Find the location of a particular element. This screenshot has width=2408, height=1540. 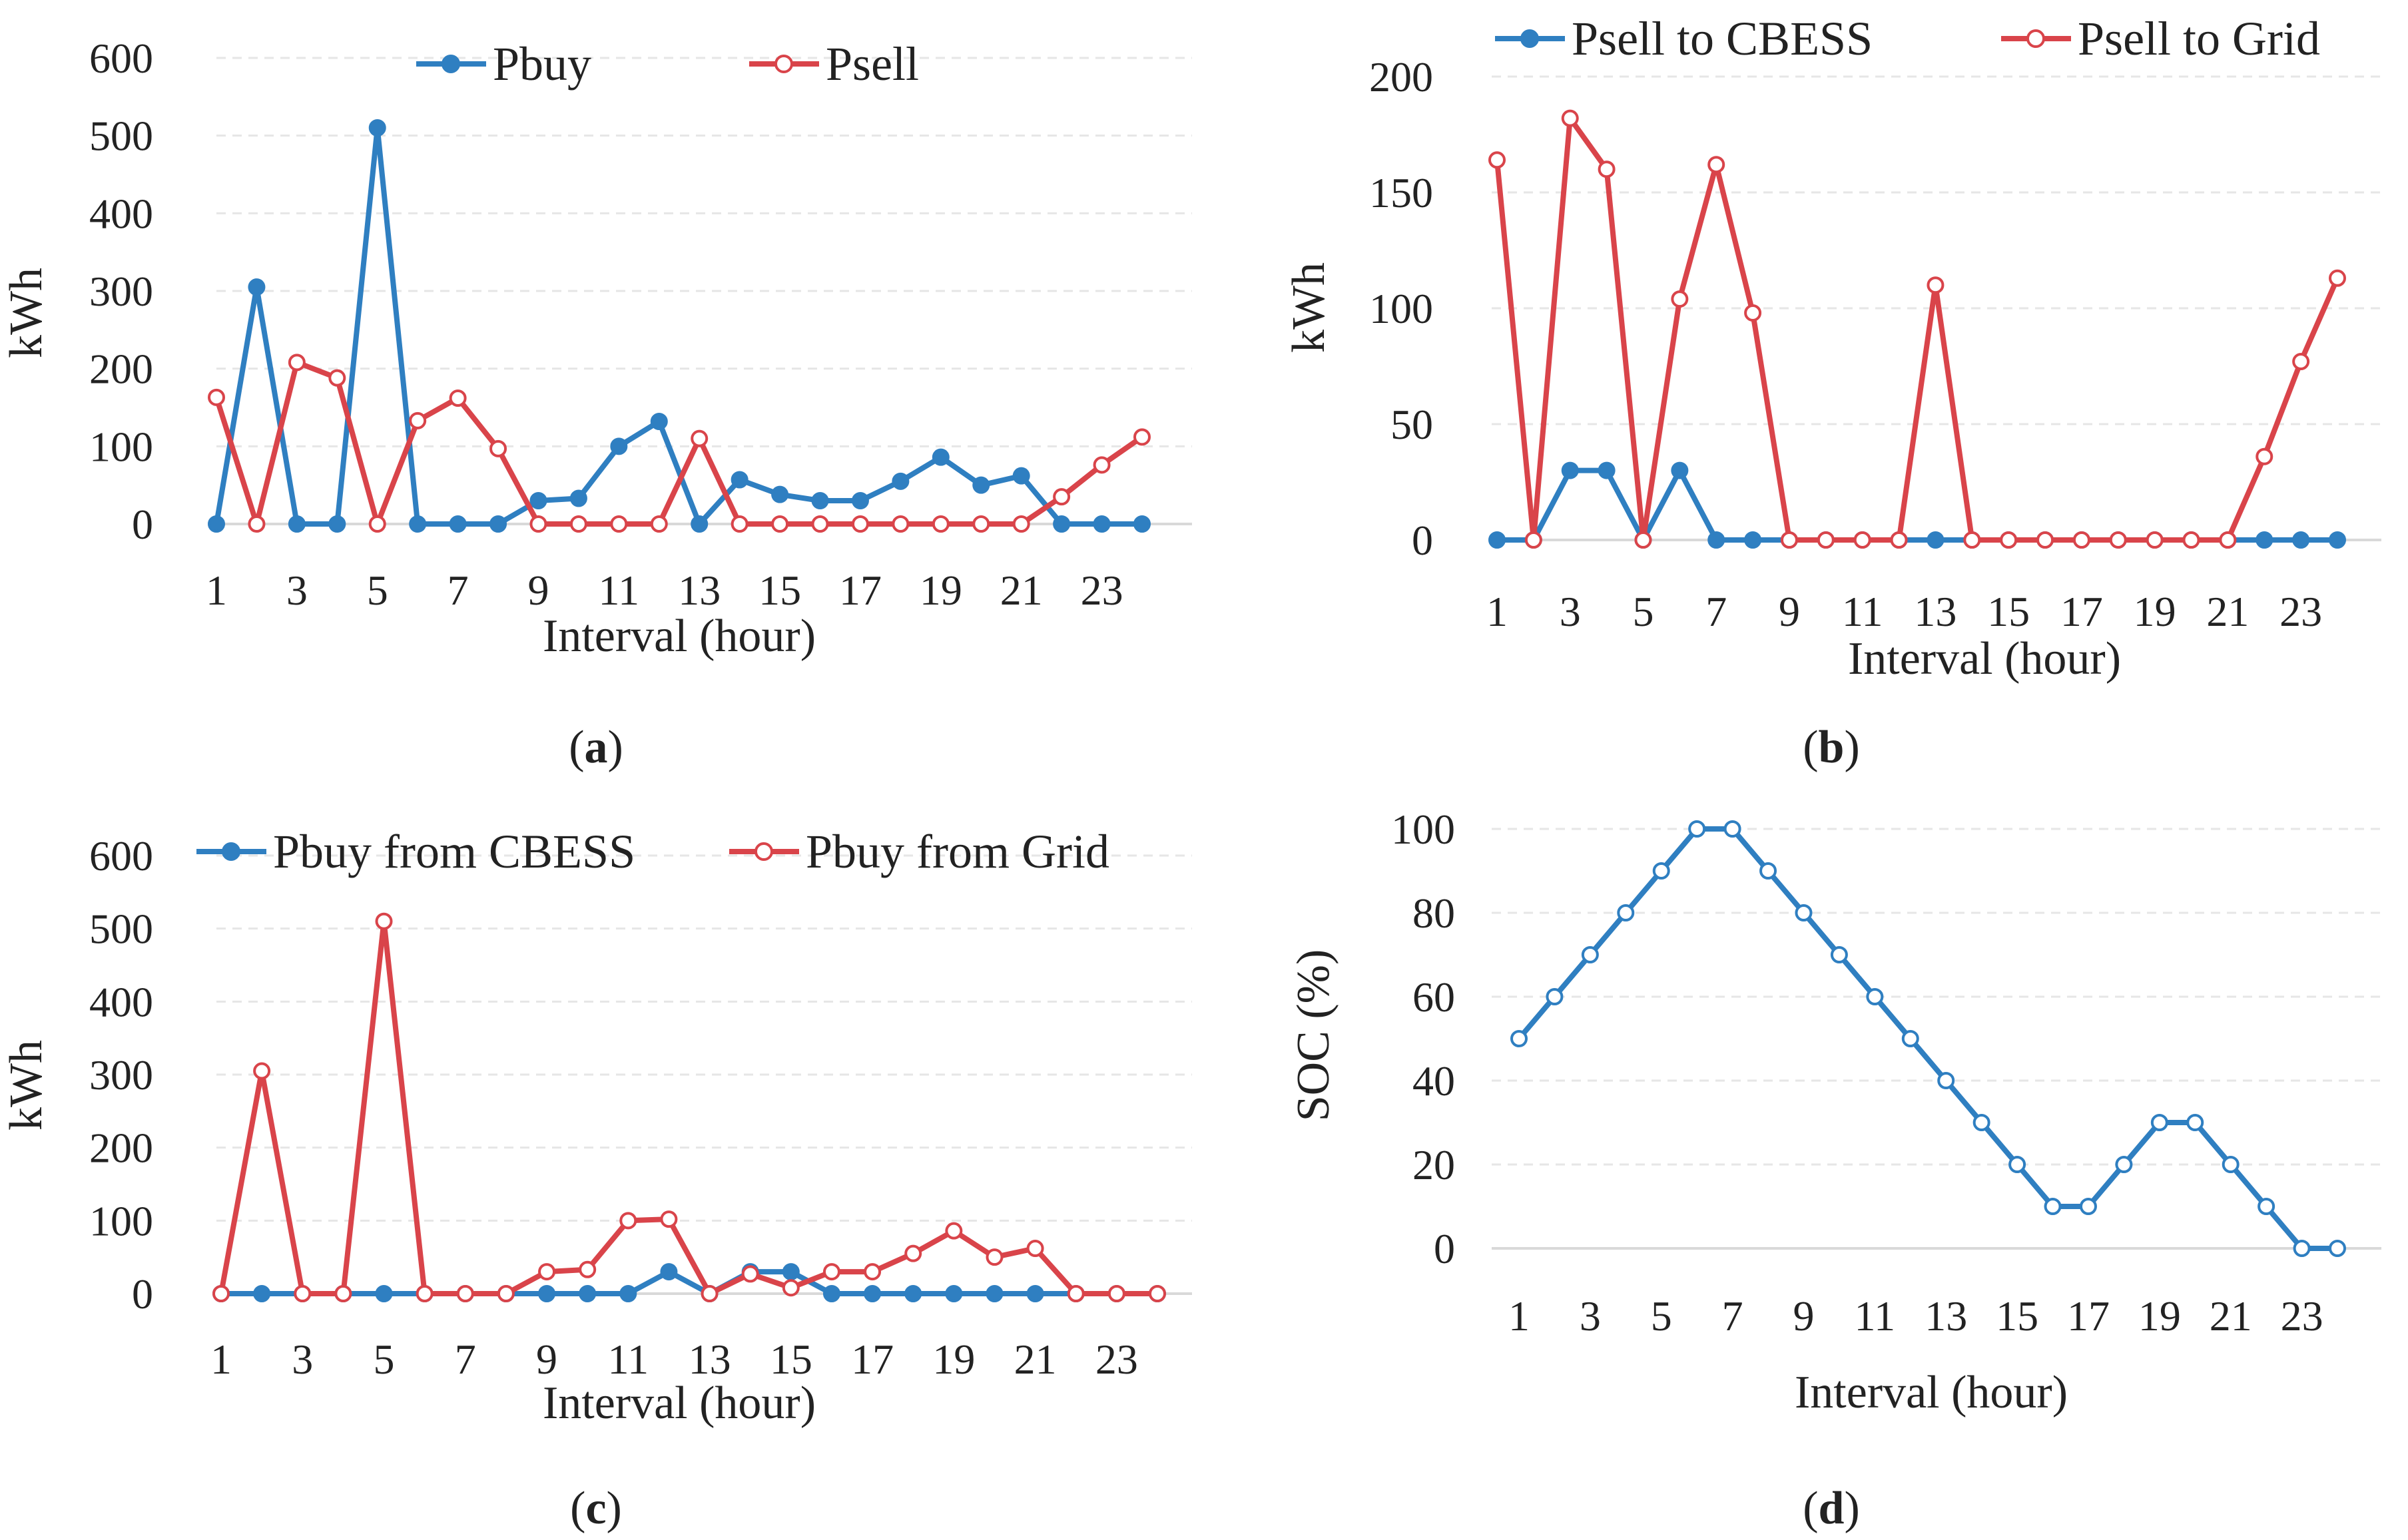

x-tick-label: 19 is located at coordinates (941, 590).